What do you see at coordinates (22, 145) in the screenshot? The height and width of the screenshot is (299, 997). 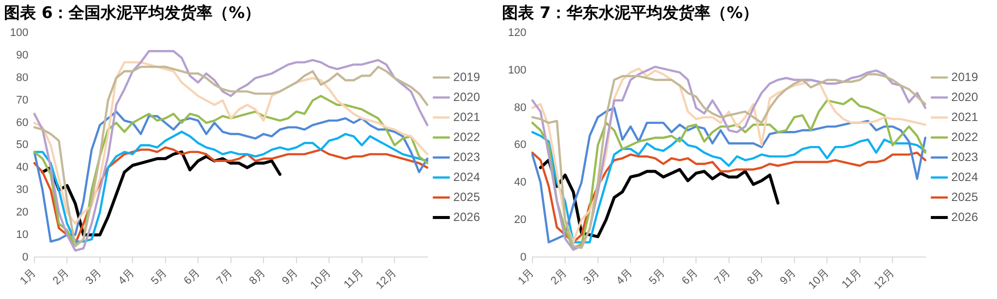 I see `y-tick-label: 50` at bounding box center [22, 145].